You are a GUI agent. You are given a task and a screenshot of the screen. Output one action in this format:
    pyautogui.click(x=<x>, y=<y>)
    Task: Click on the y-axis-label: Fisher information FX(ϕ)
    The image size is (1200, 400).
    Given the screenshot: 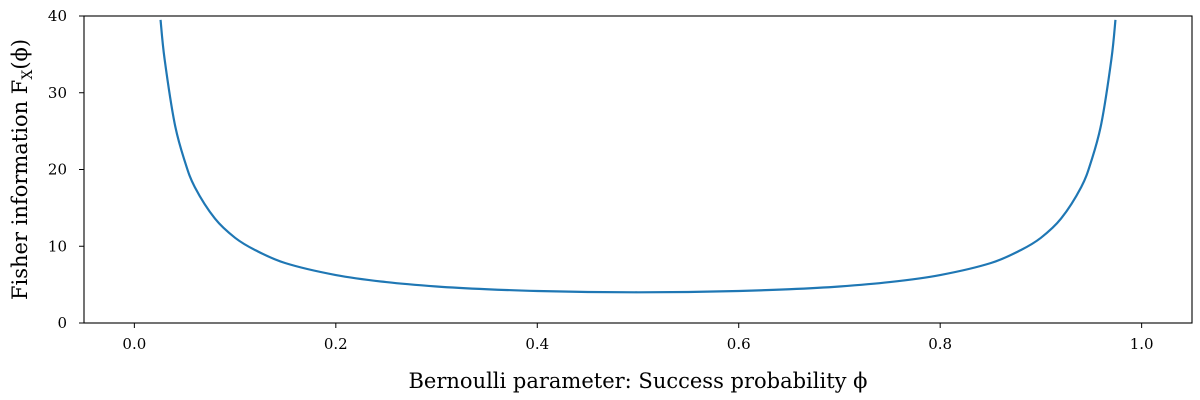 What is the action you would take?
    pyautogui.click(x=22, y=169)
    